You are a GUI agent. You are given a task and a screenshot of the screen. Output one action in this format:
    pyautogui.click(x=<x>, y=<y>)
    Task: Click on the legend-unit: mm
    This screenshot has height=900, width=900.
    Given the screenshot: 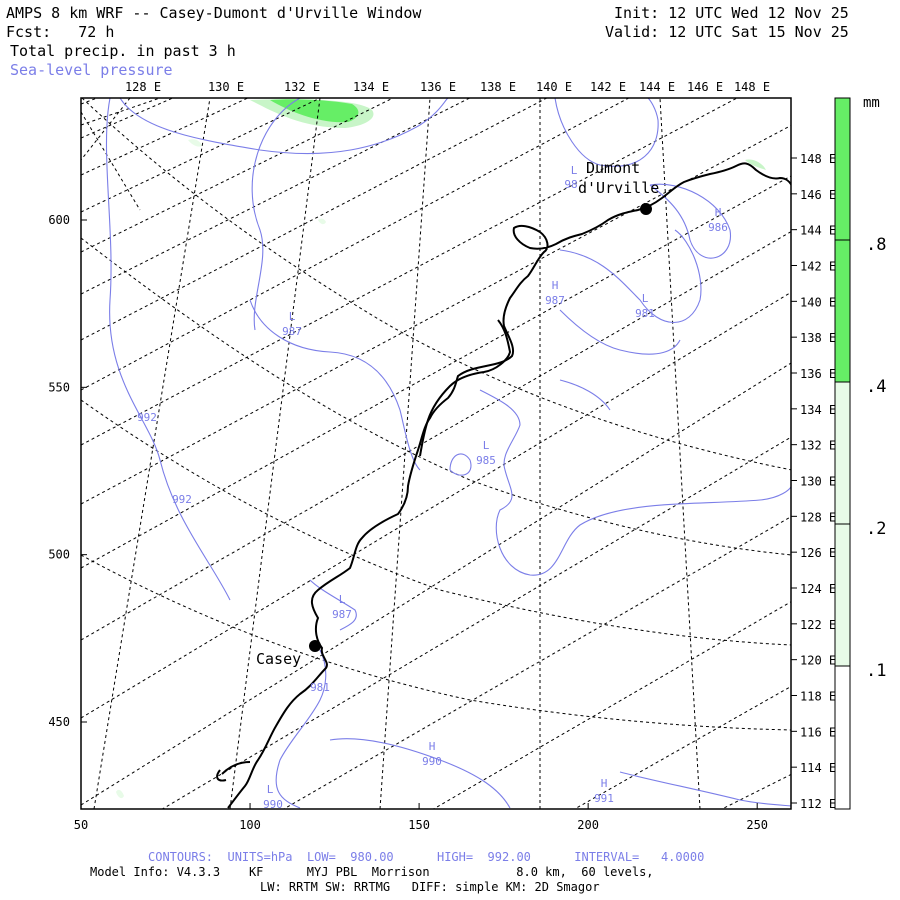 What is the action you would take?
    pyautogui.click(x=871, y=103)
    